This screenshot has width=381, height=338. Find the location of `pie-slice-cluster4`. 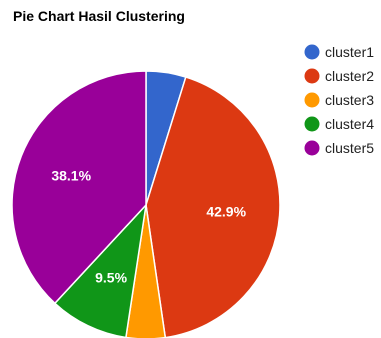

pie-slice-cluster4 is located at coordinates (100, 270).